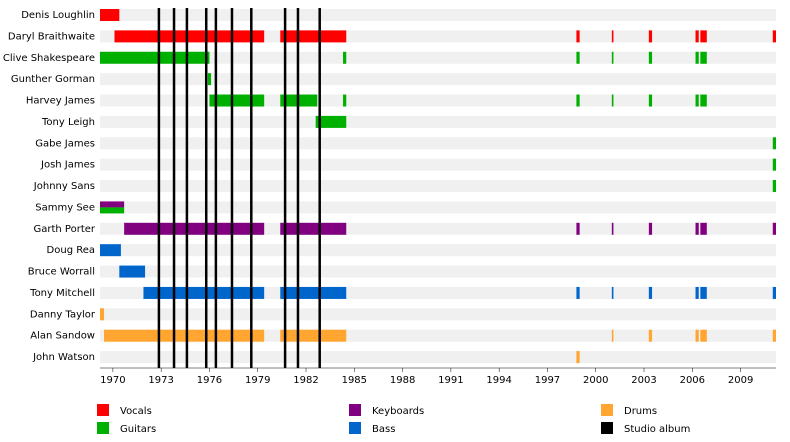  Describe the element at coordinates (643, 380) in the screenshot. I see `x-tick-label: 2003` at that location.